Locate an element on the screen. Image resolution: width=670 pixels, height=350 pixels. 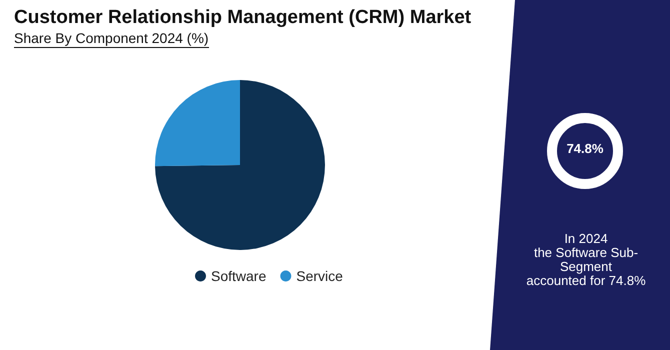
legend-label: Software is located at coordinates (238, 276).